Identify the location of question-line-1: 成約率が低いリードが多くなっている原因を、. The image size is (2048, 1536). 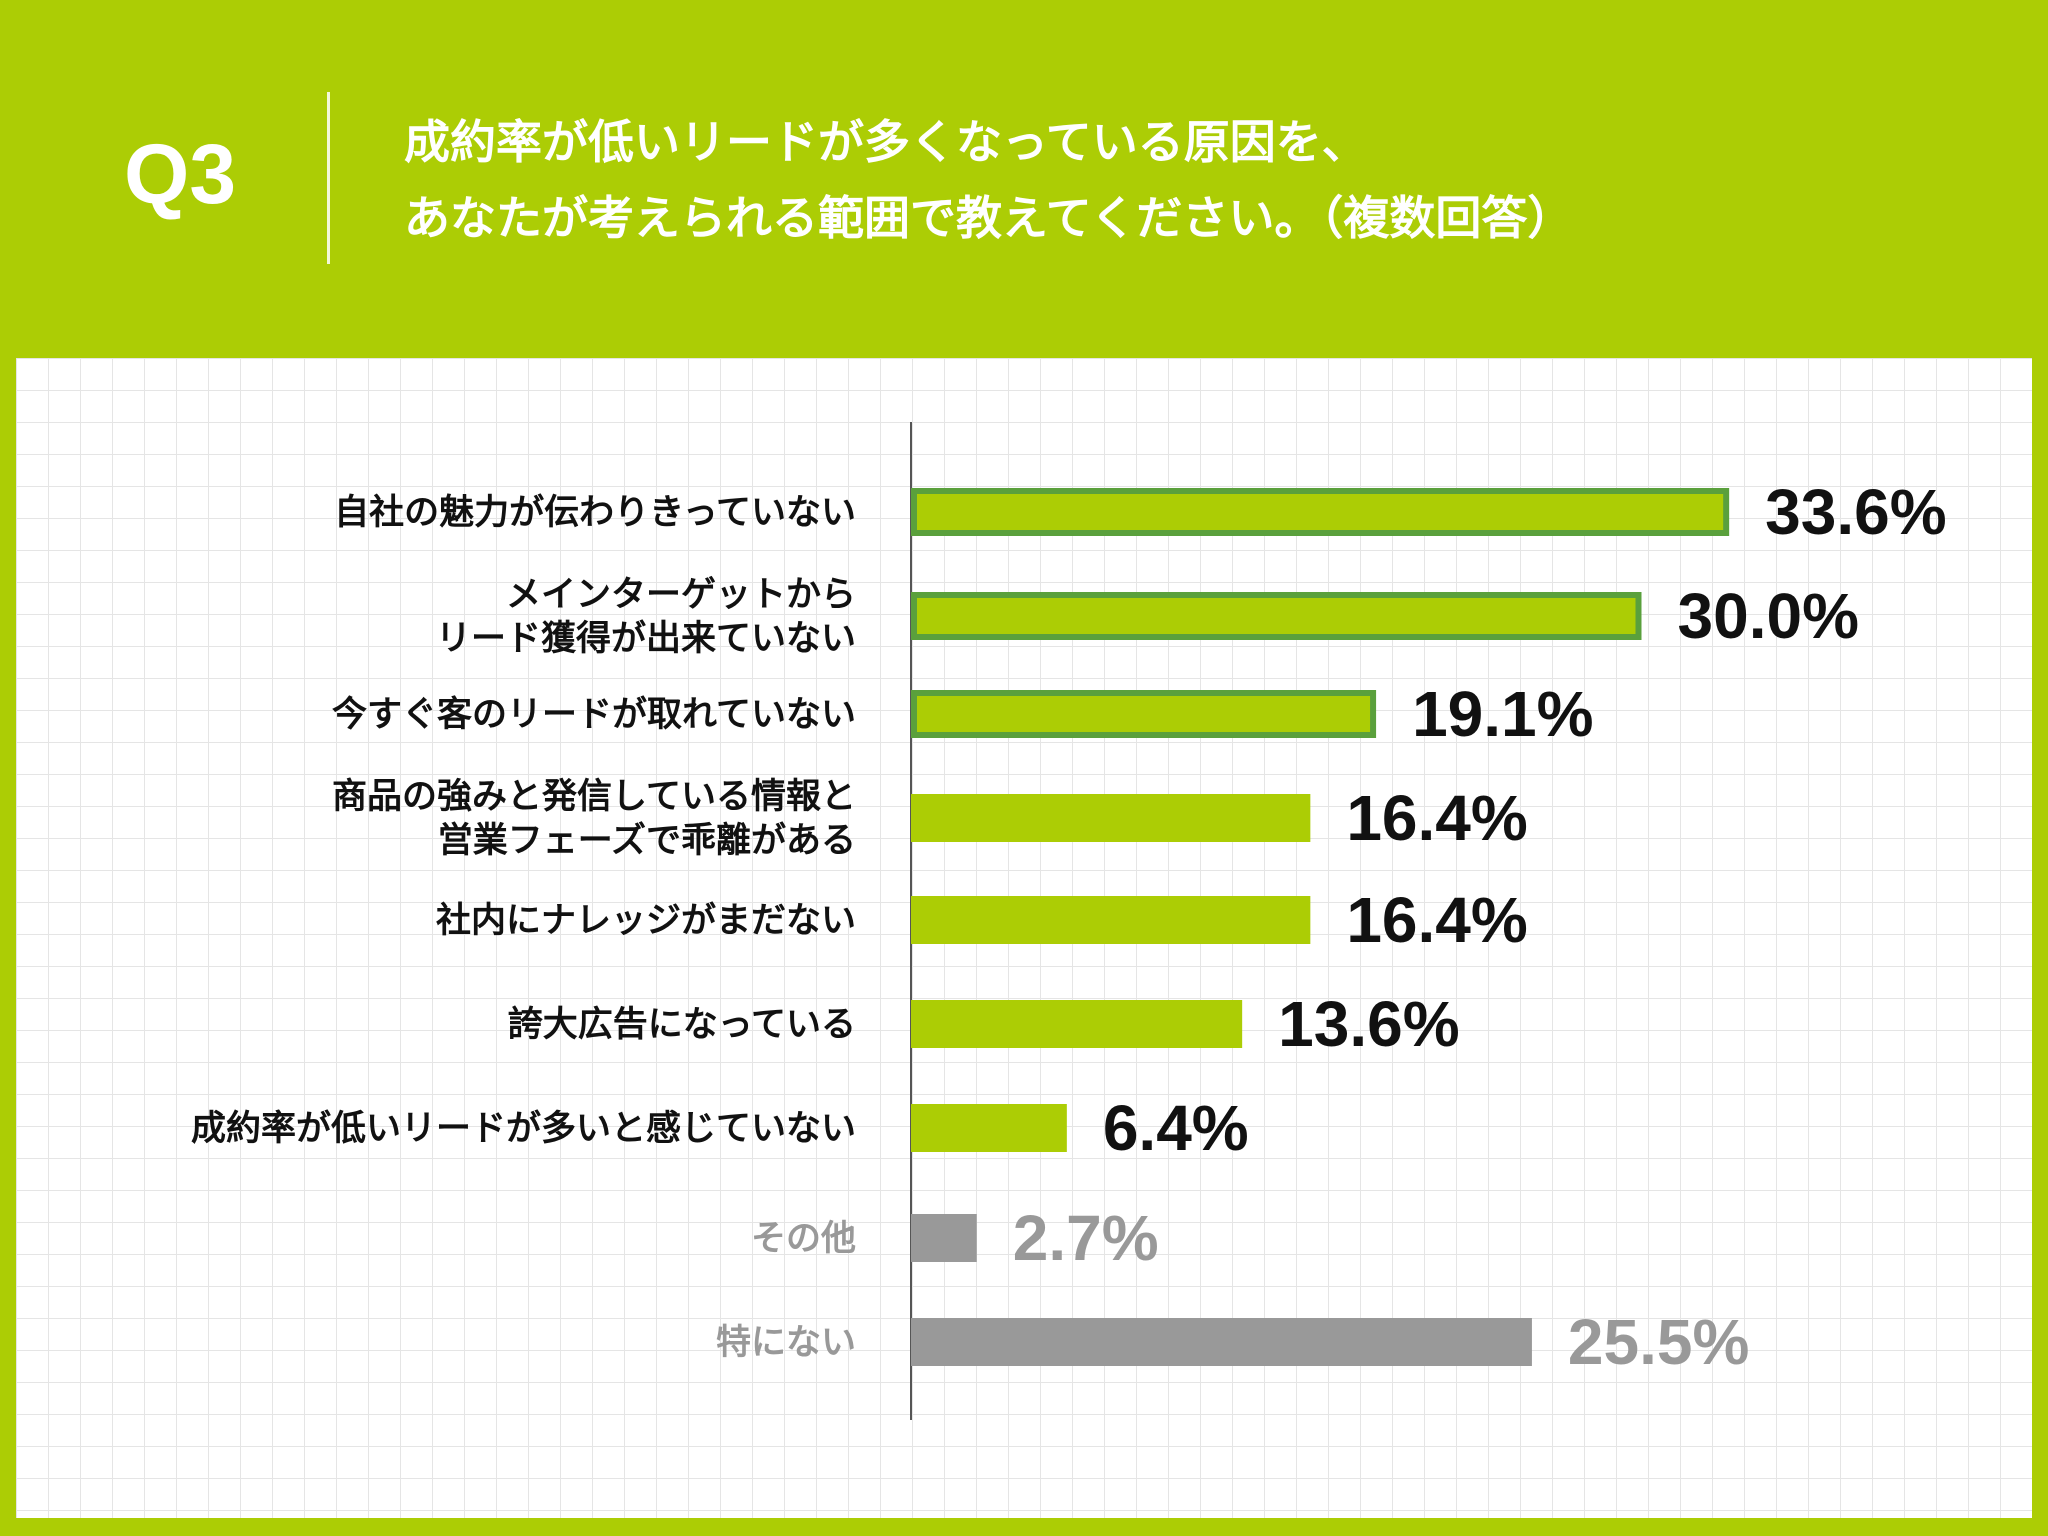
(886, 142).